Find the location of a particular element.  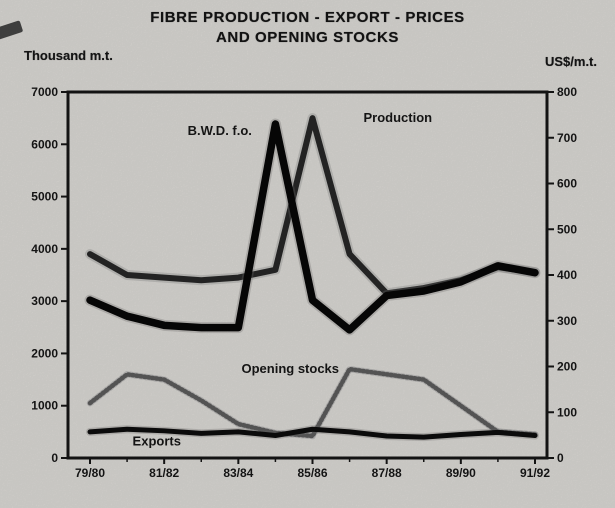

left-axis-tick-label: 5000 is located at coordinates (44, 197).